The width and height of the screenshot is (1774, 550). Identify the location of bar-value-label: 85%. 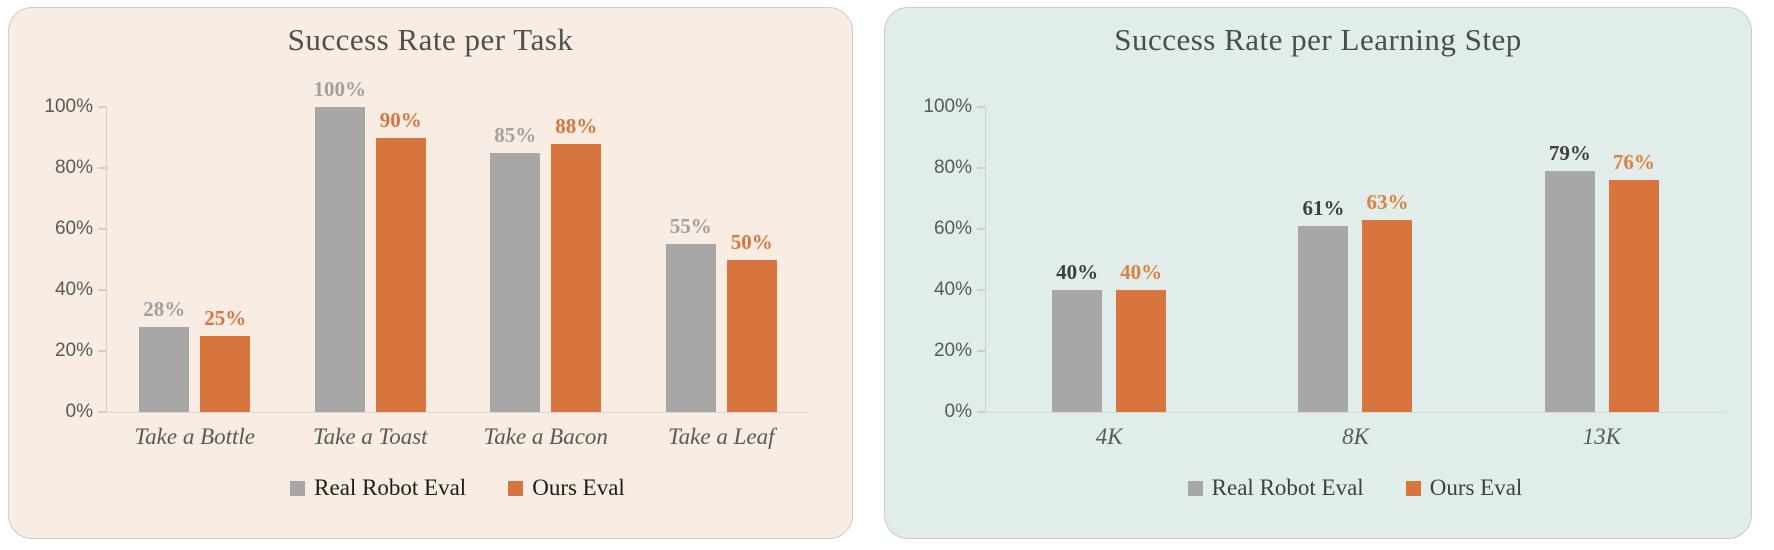
(515, 134).